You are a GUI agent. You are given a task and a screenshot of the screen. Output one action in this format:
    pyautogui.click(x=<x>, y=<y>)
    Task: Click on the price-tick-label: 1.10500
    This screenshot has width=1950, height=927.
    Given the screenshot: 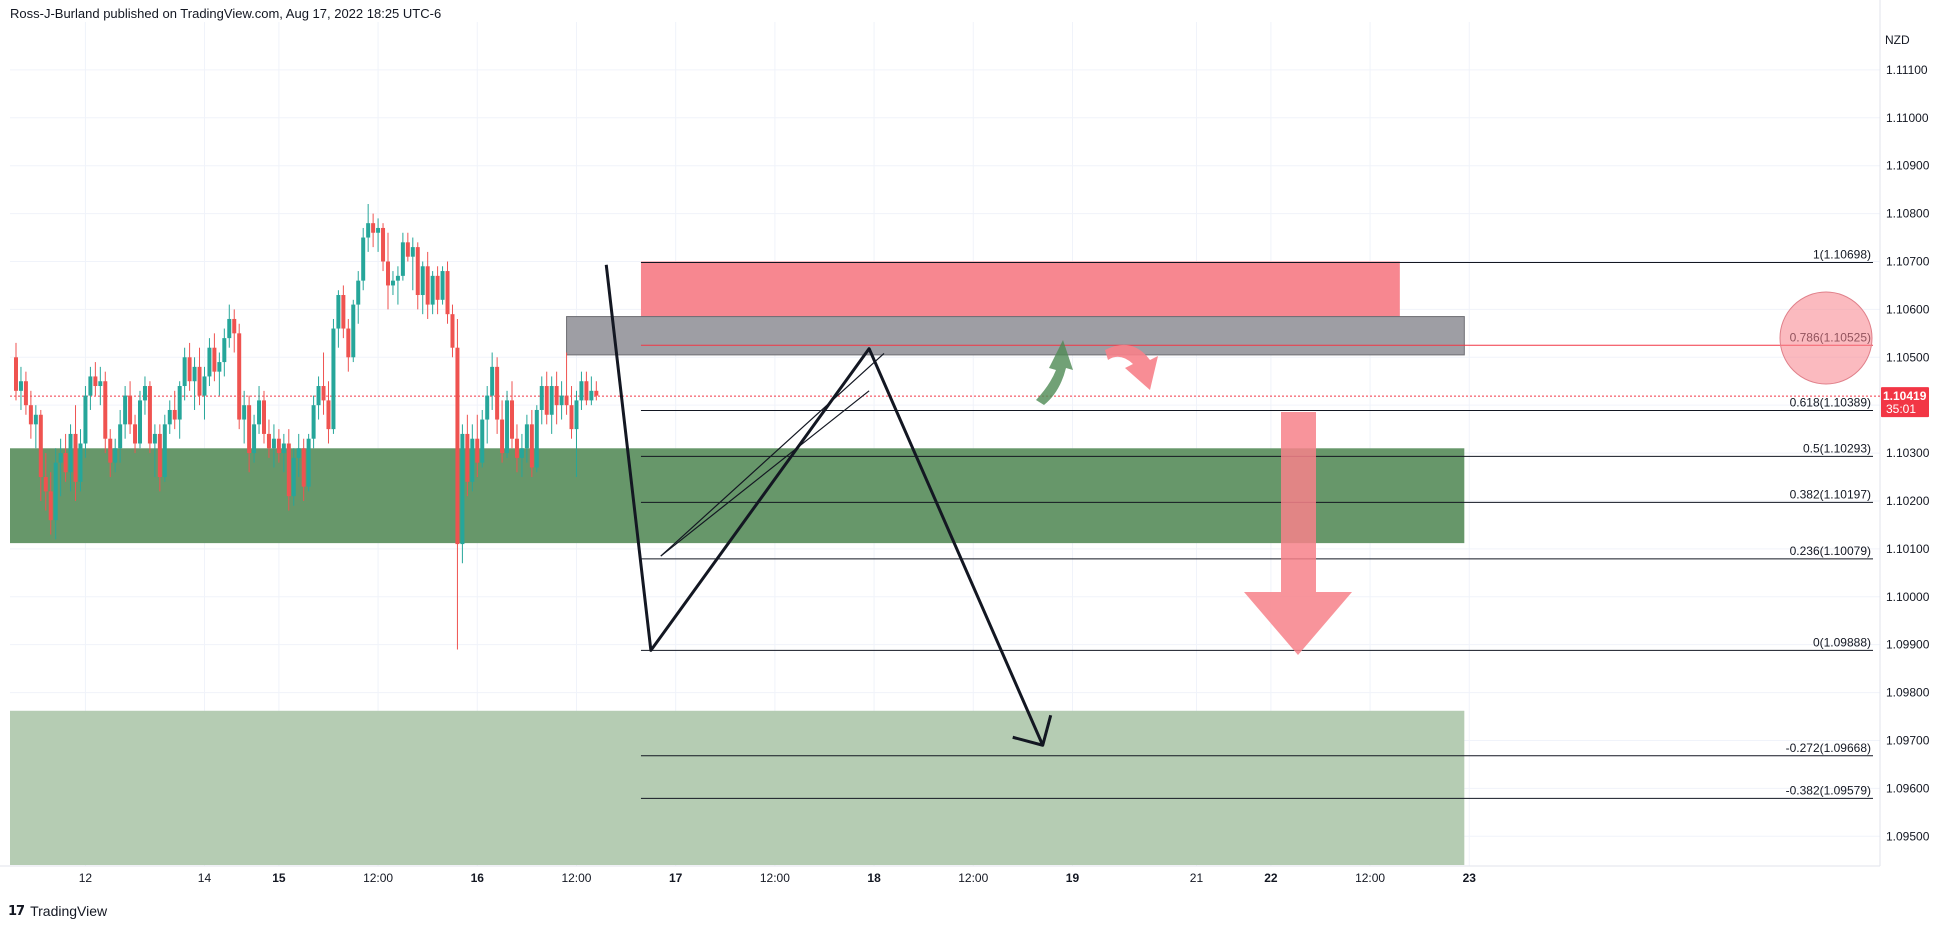 What is the action you would take?
    pyautogui.click(x=1908, y=357)
    